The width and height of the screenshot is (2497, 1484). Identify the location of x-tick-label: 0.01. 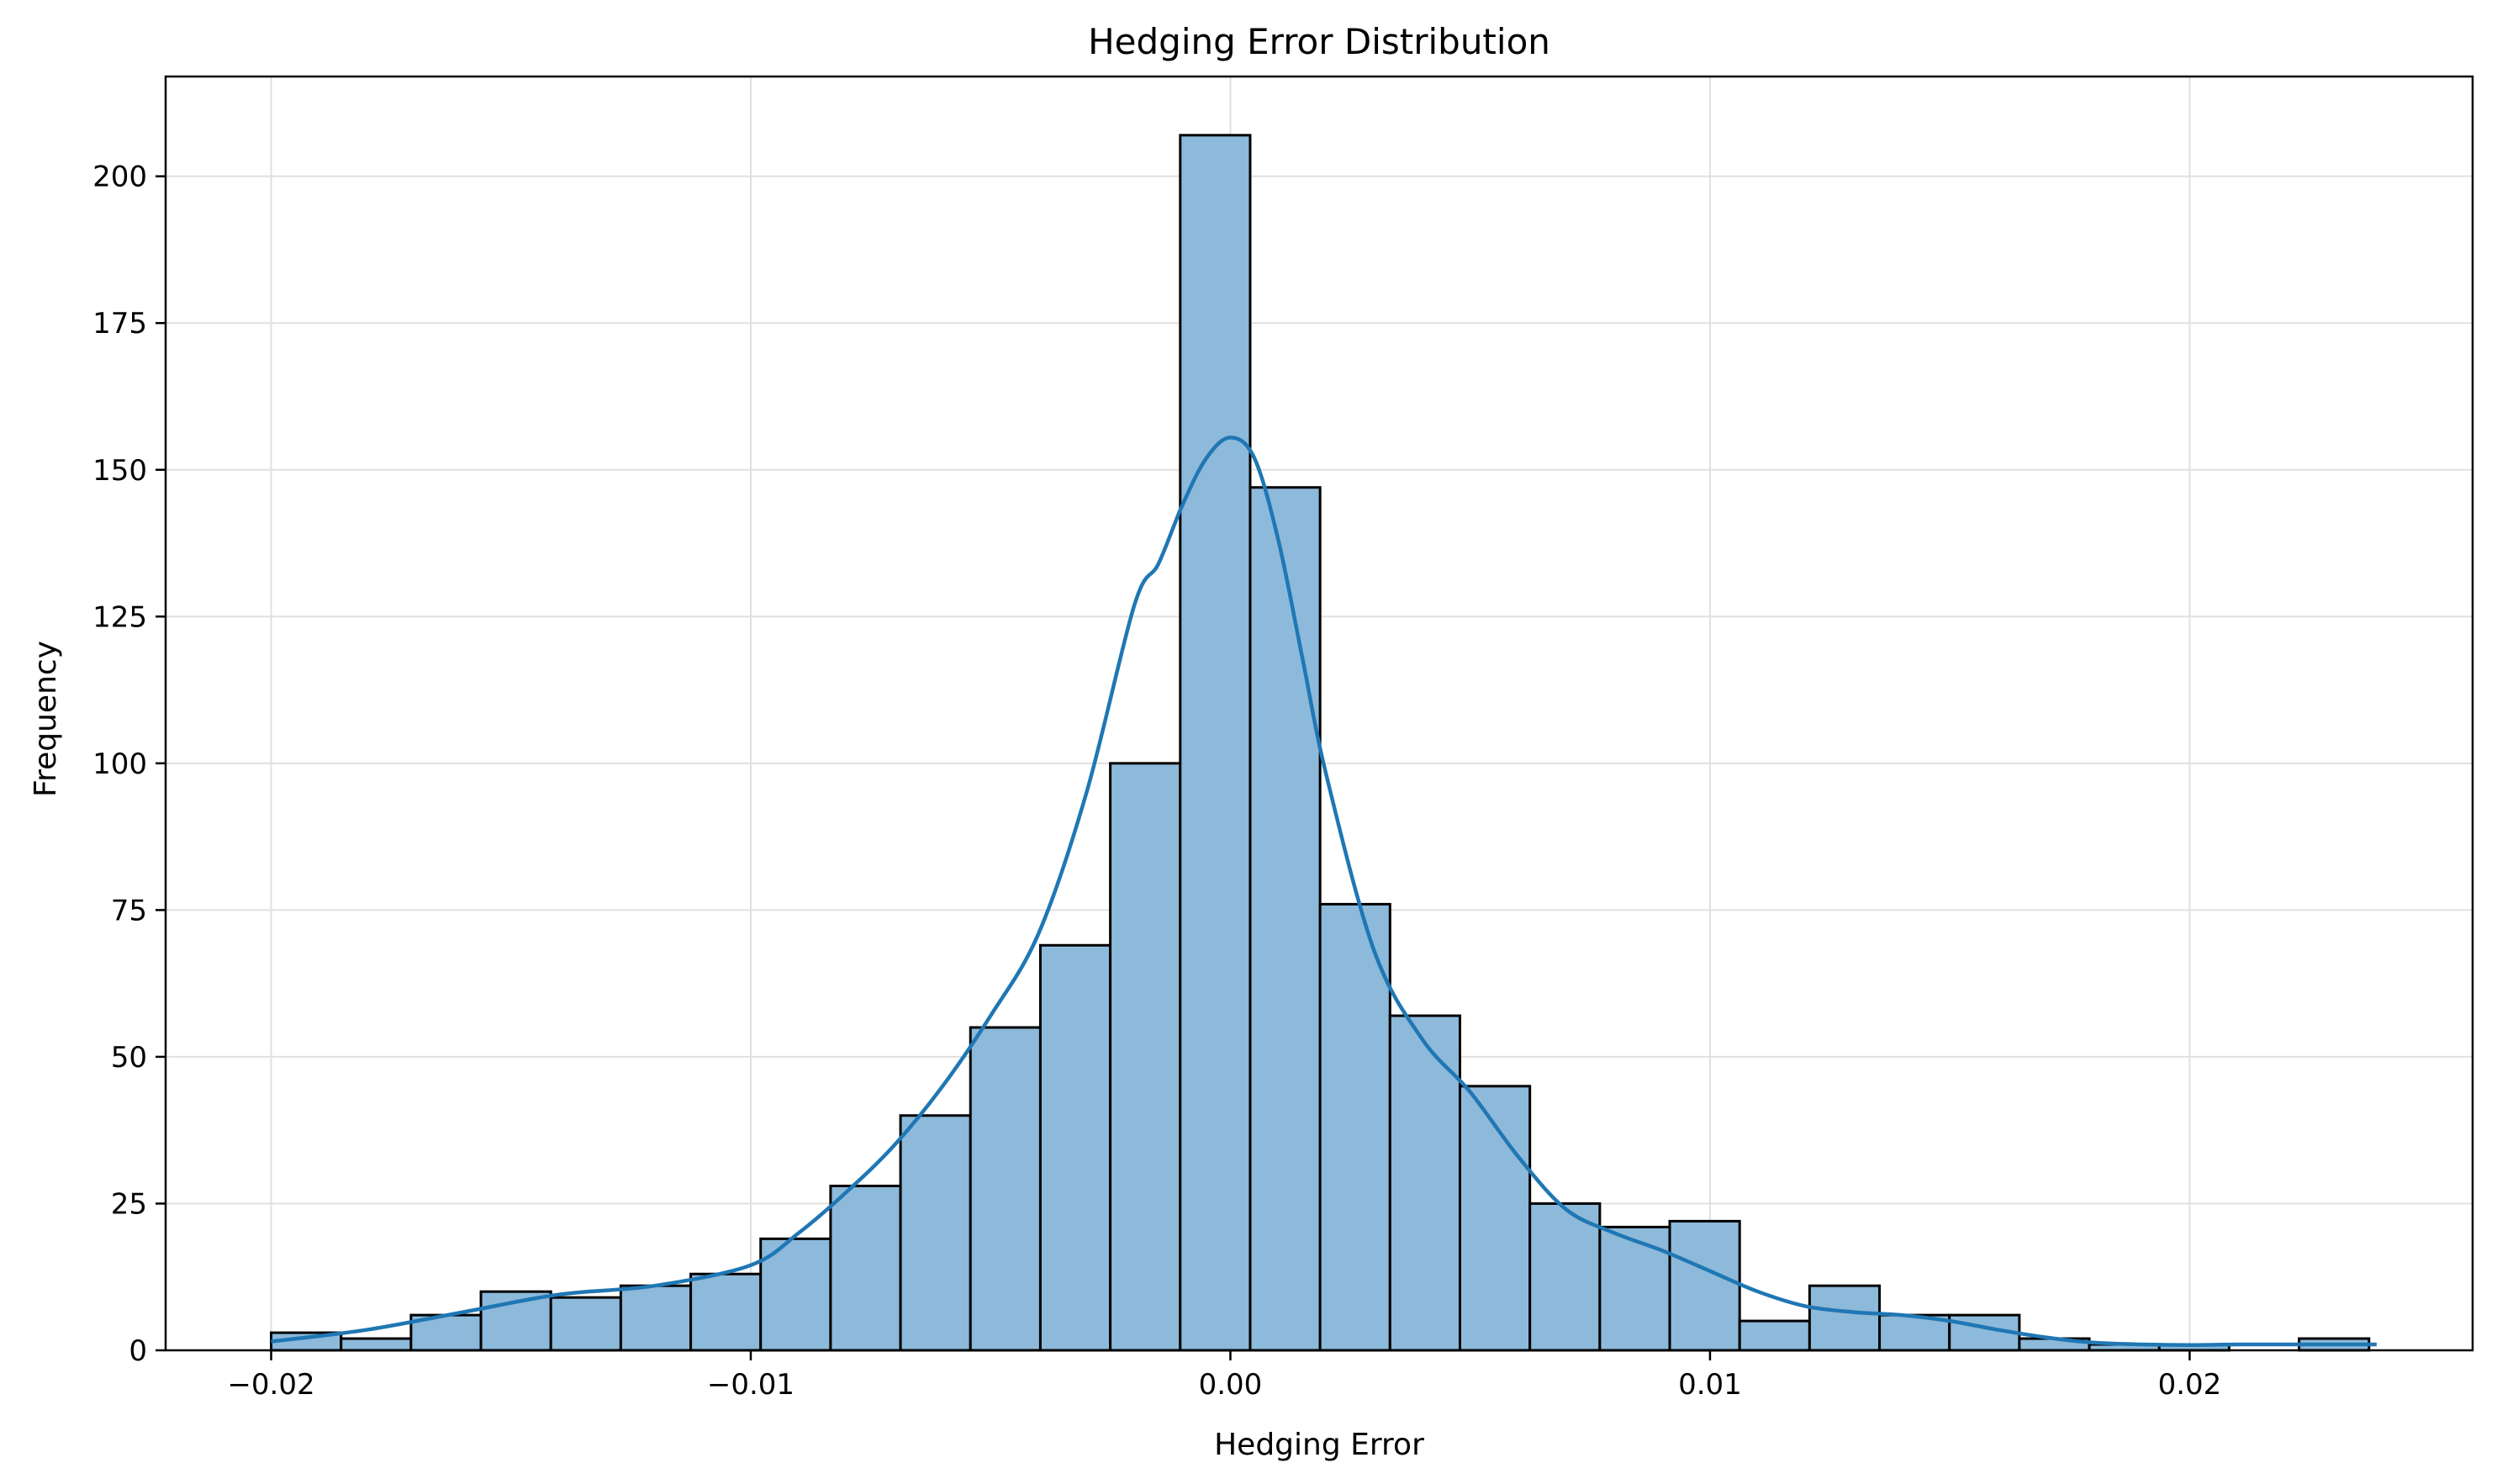
(1710, 1385).